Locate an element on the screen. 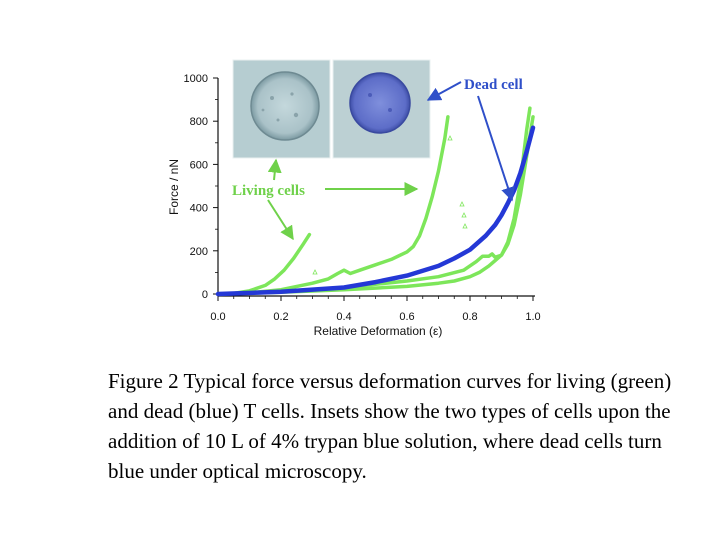  dead-cell-label: Dead cell is located at coordinates (493, 85).